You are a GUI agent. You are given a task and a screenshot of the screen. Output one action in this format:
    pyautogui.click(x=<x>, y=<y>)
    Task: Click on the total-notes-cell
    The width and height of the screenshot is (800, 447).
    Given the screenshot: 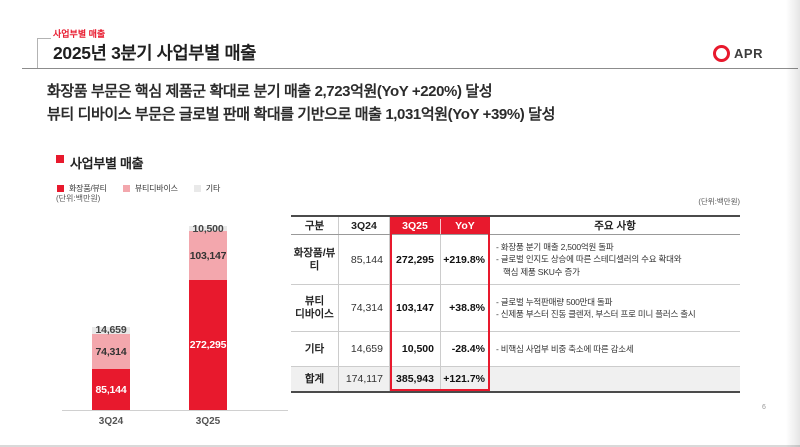 What is the action you would take?
    pyautogui.click(x=615, y=379)
    